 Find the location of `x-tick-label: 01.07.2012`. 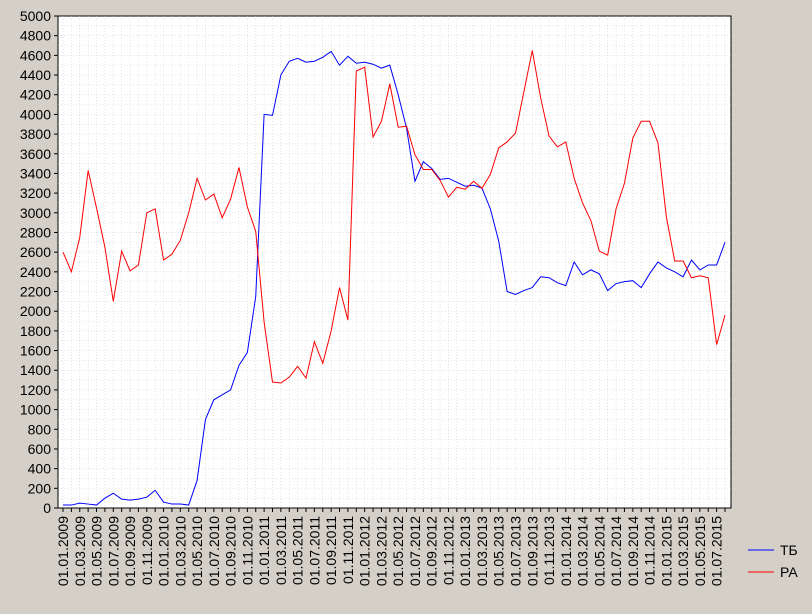

x-tick-label: 01.07.2012 is located at coordinates (415, 551).